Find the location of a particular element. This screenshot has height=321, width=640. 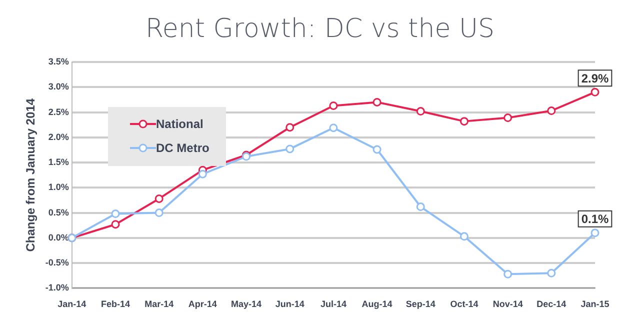

x-tick-label: Jul-14 is located at coordinates (333, 304).